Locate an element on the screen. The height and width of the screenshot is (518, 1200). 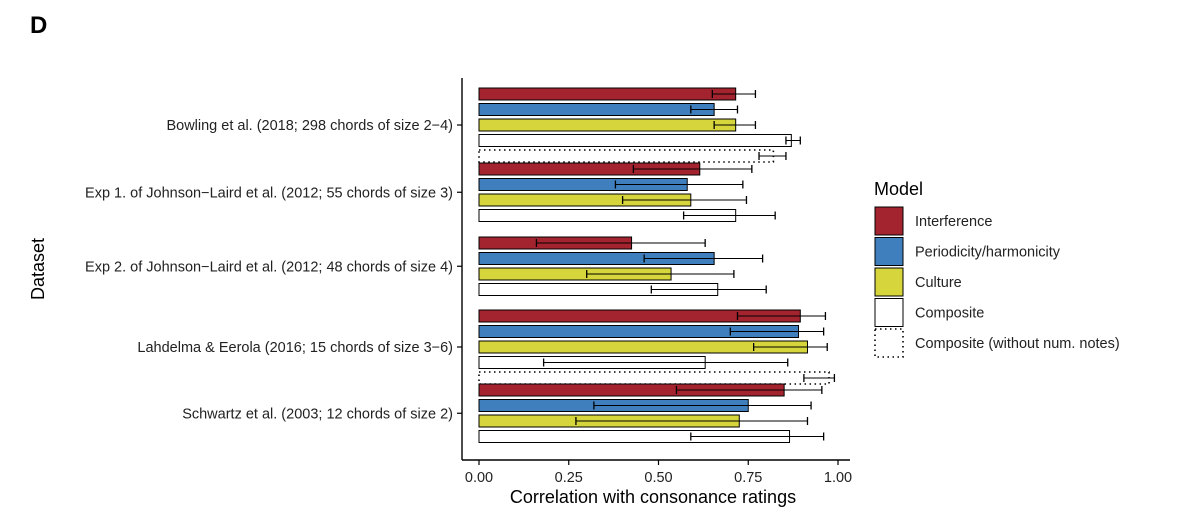
x-tick-label: 0.00 is located at coordinates (479, 478).